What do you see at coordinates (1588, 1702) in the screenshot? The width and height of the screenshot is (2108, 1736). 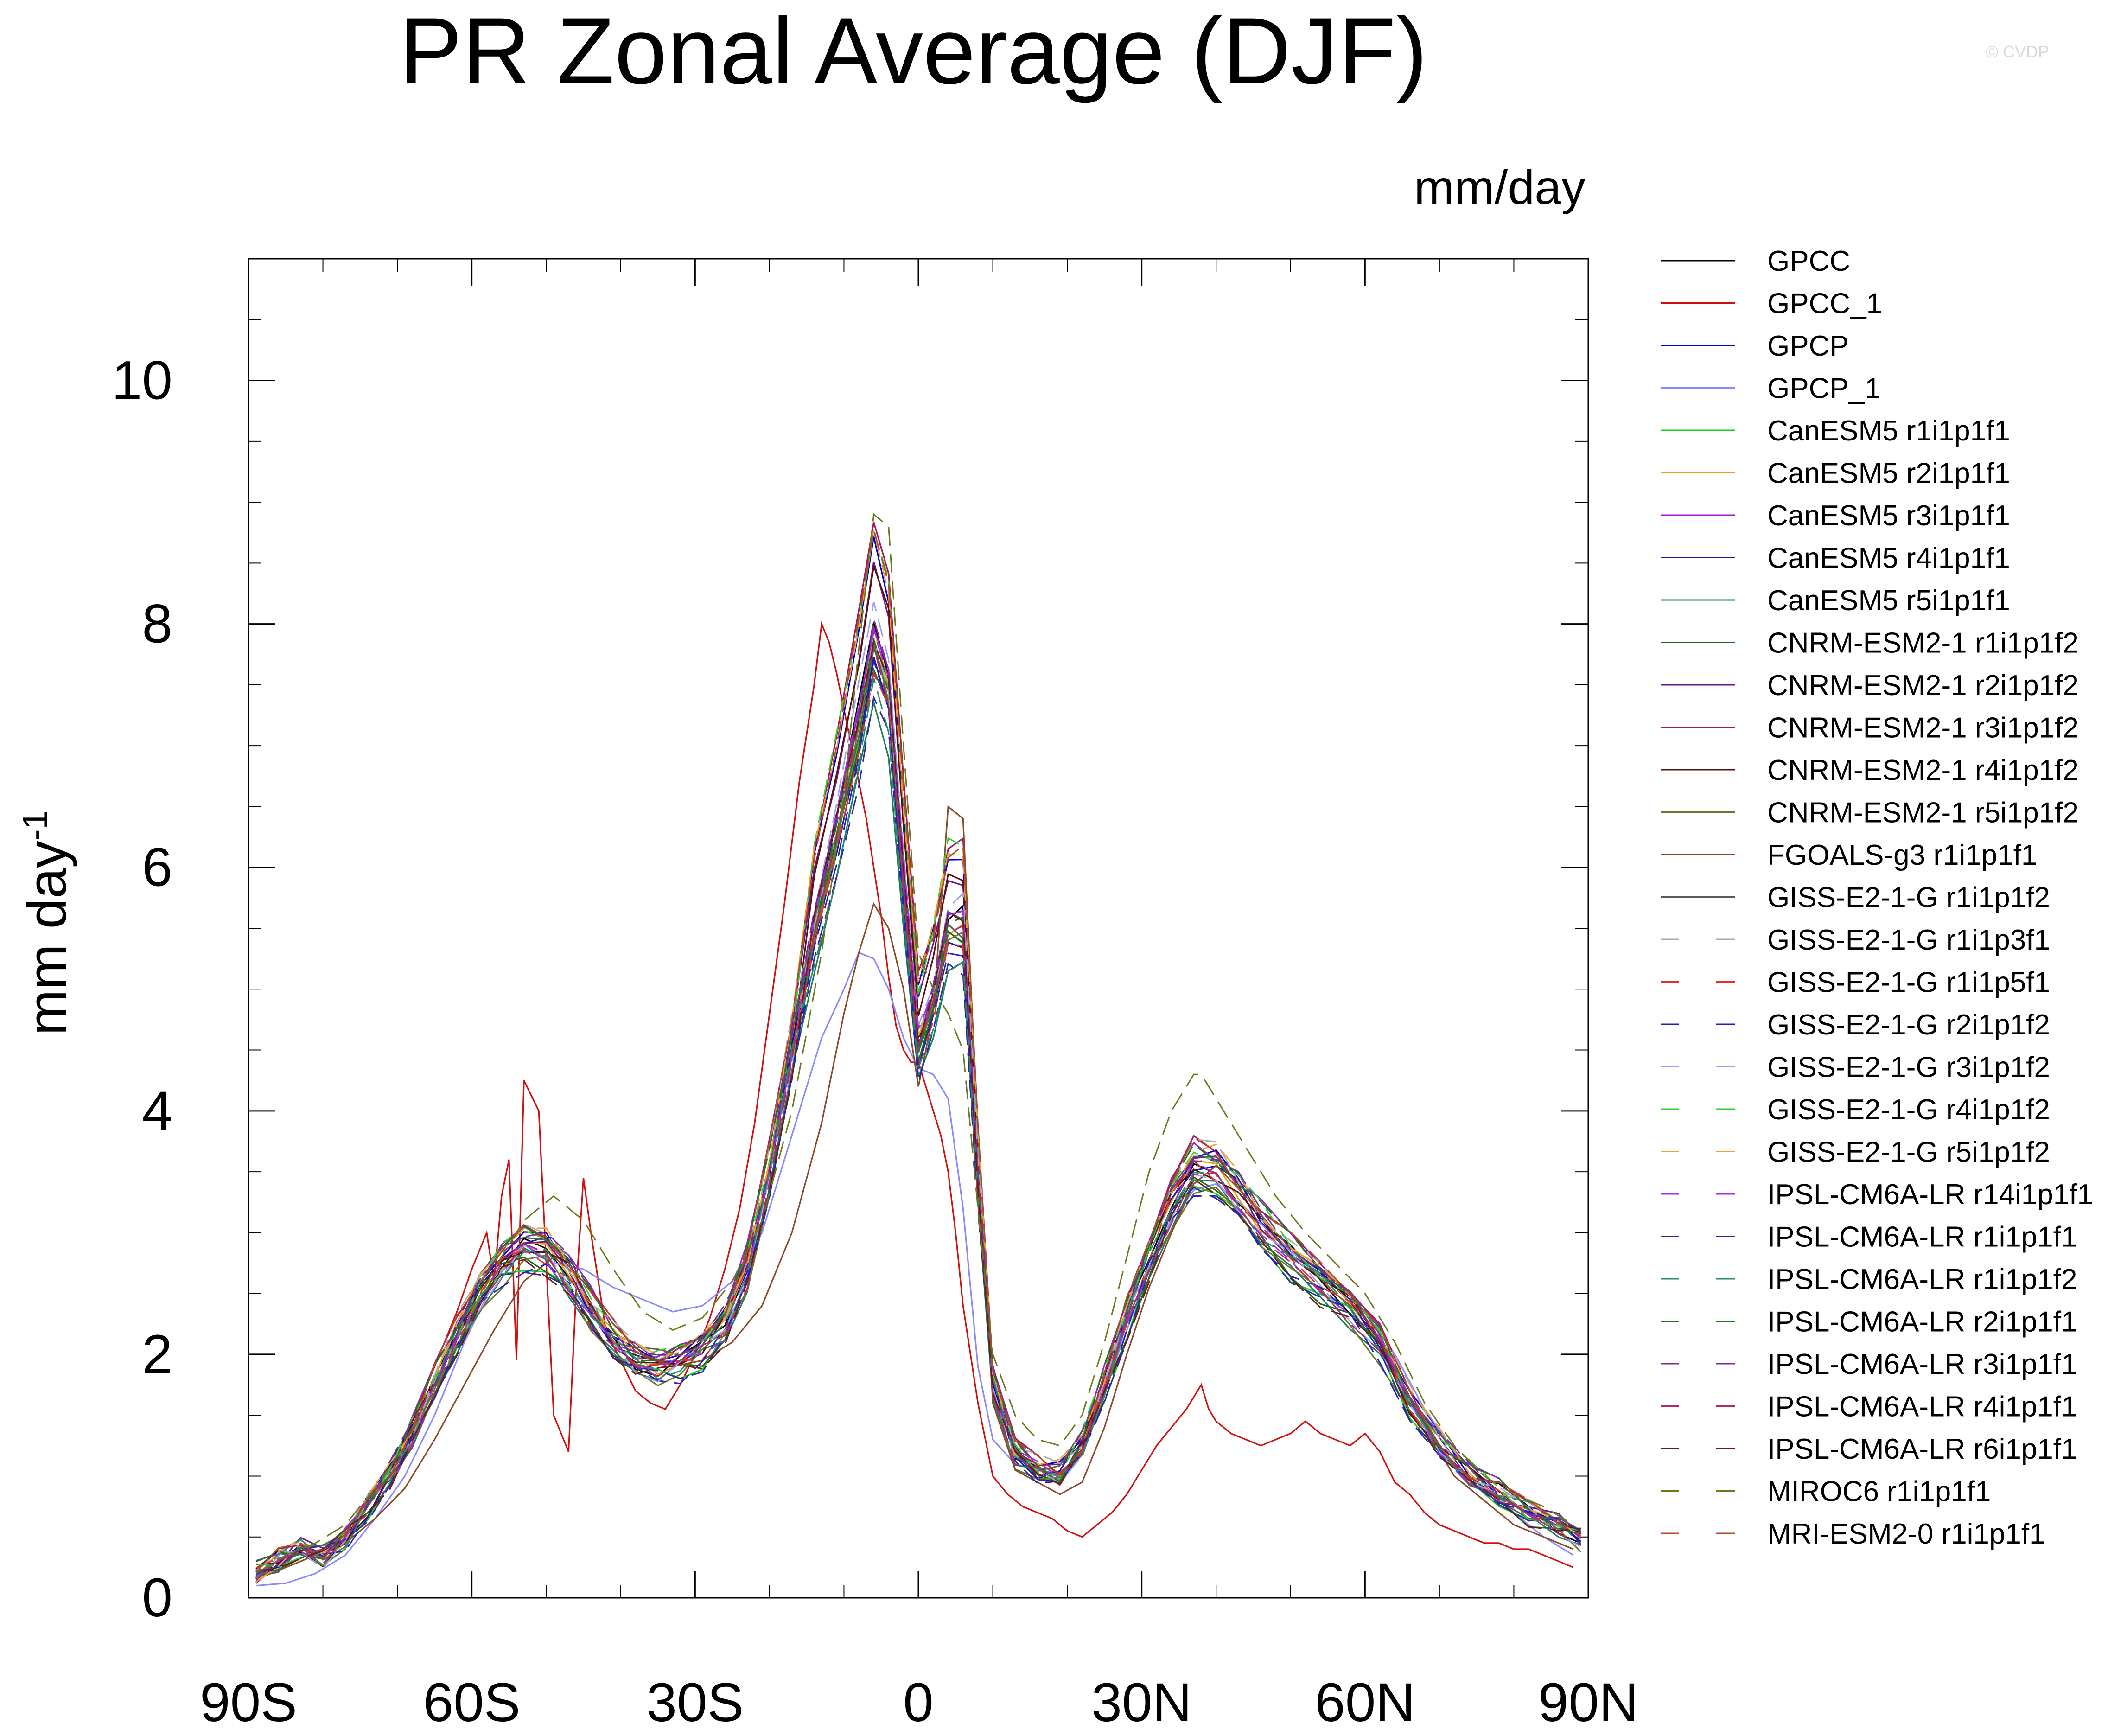 I see `x-tick-label: 90N` at bounding box center [1588, 1702].